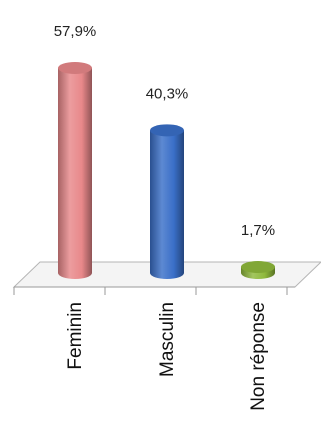 The image size is (321, 445). Describe the element at coordinates (167, 339) in the screenshot. I see `category-label-2: Masculin` at that location.